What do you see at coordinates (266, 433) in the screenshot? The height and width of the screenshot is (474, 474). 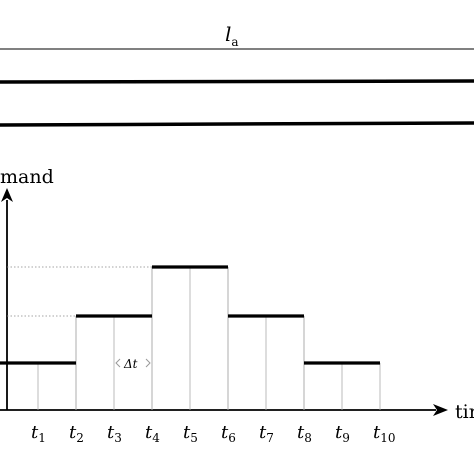 I see `tick-label-t7: t7` at bounding box center [266, 433].